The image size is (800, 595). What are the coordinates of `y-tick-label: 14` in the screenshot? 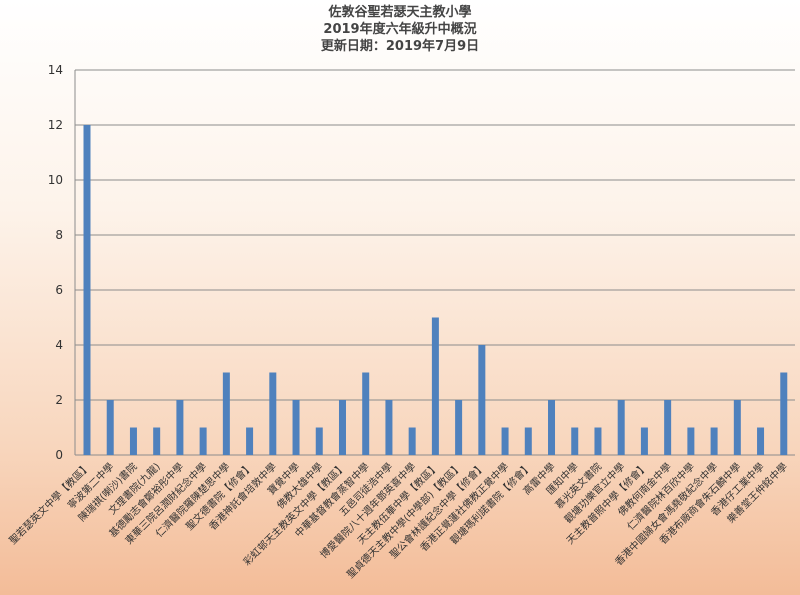 It's located at (55, 70).